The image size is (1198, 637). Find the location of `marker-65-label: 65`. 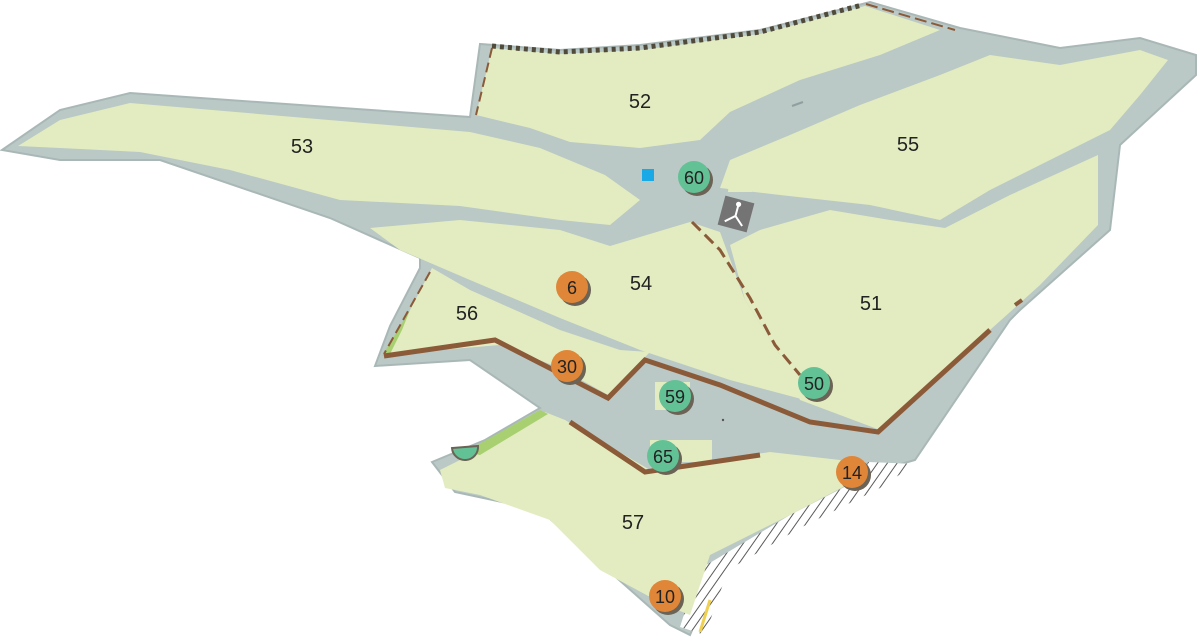

marker-65-label: 65 is located at coordinates (663, 457).